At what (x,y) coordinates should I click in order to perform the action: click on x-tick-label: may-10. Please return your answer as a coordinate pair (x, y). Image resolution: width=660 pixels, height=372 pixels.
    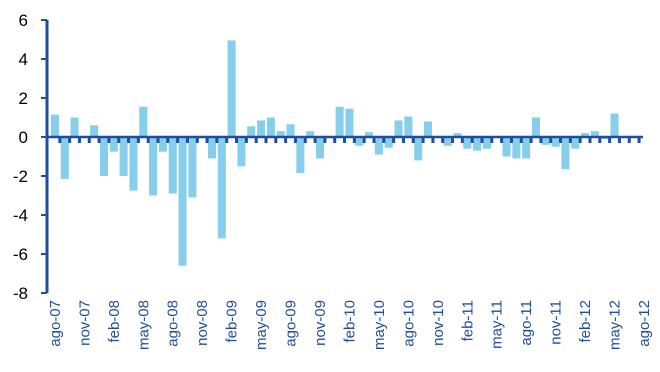
    Looking at the image, I should click on (379, 325).